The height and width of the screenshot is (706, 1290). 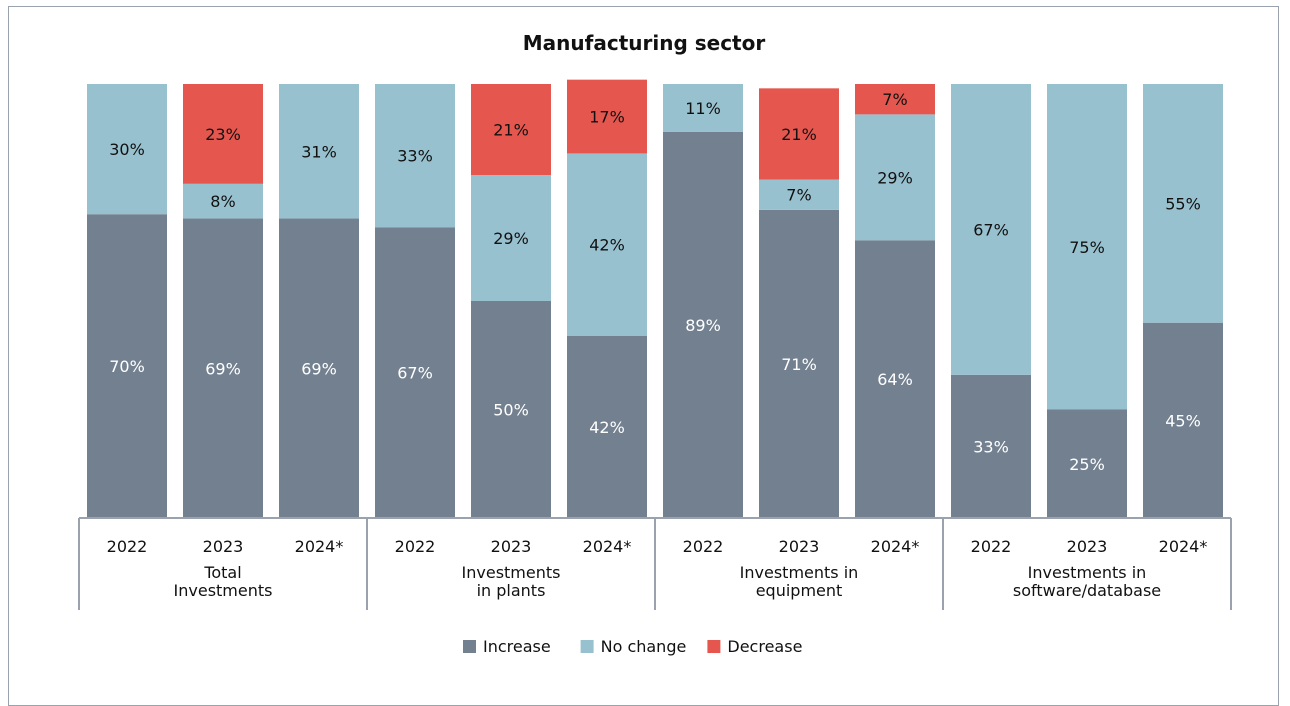 I want to click on data-label: 45%, so click(x=1183, y=420).